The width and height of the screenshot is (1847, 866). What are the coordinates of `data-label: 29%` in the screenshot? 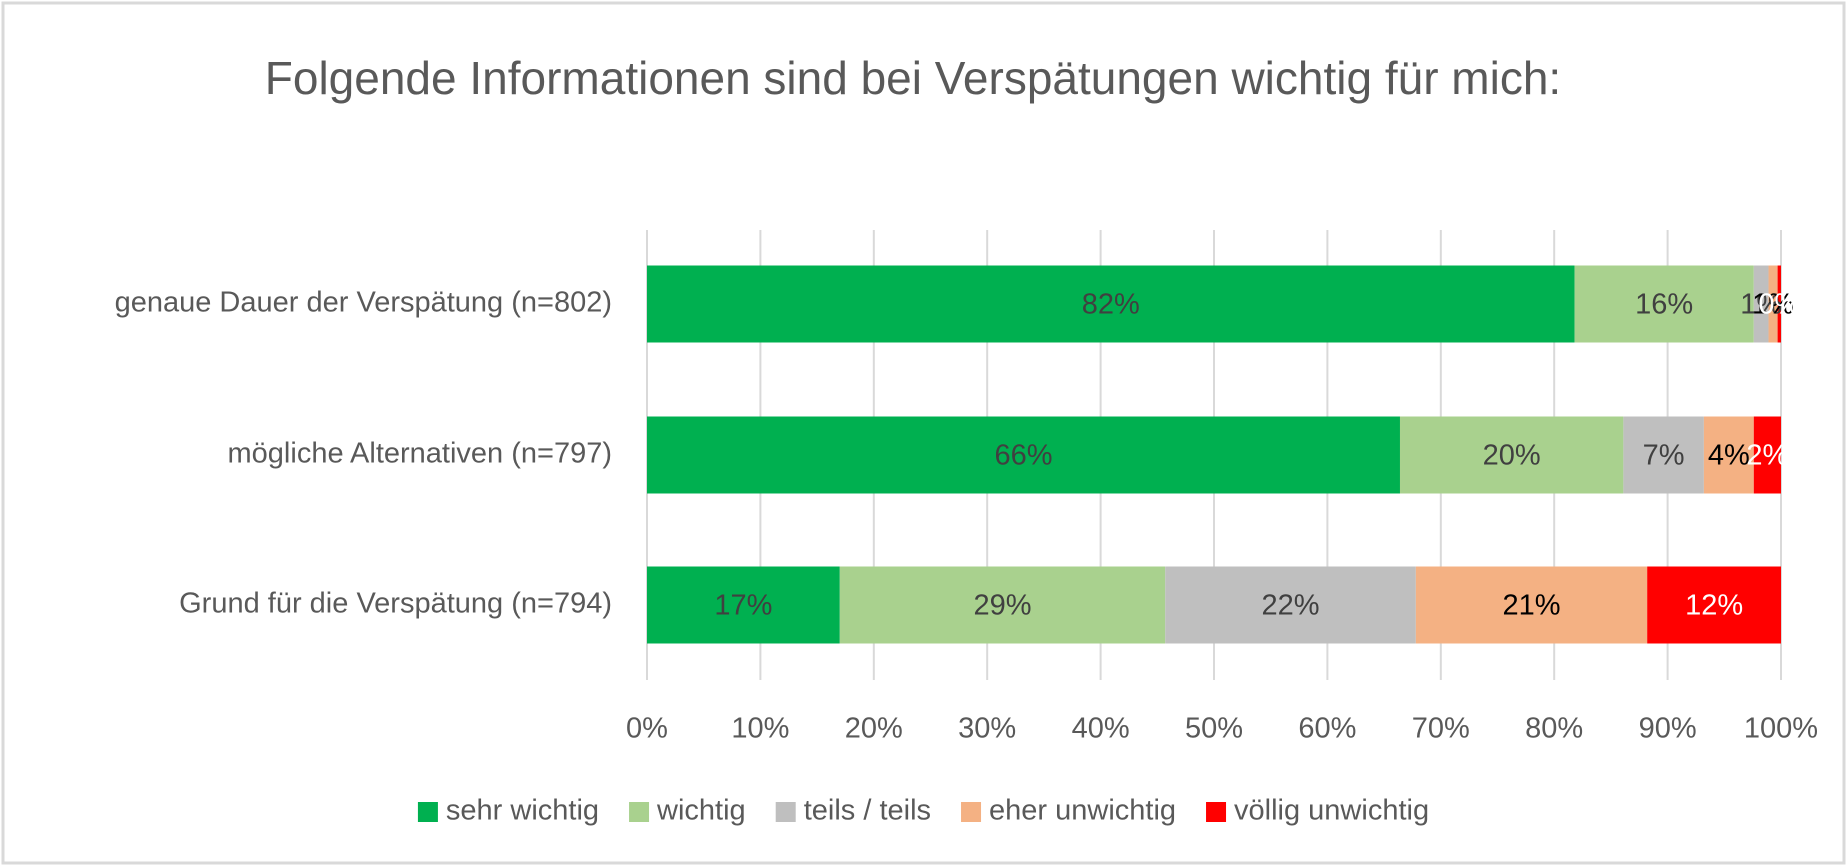 It's located at (1002, 606).